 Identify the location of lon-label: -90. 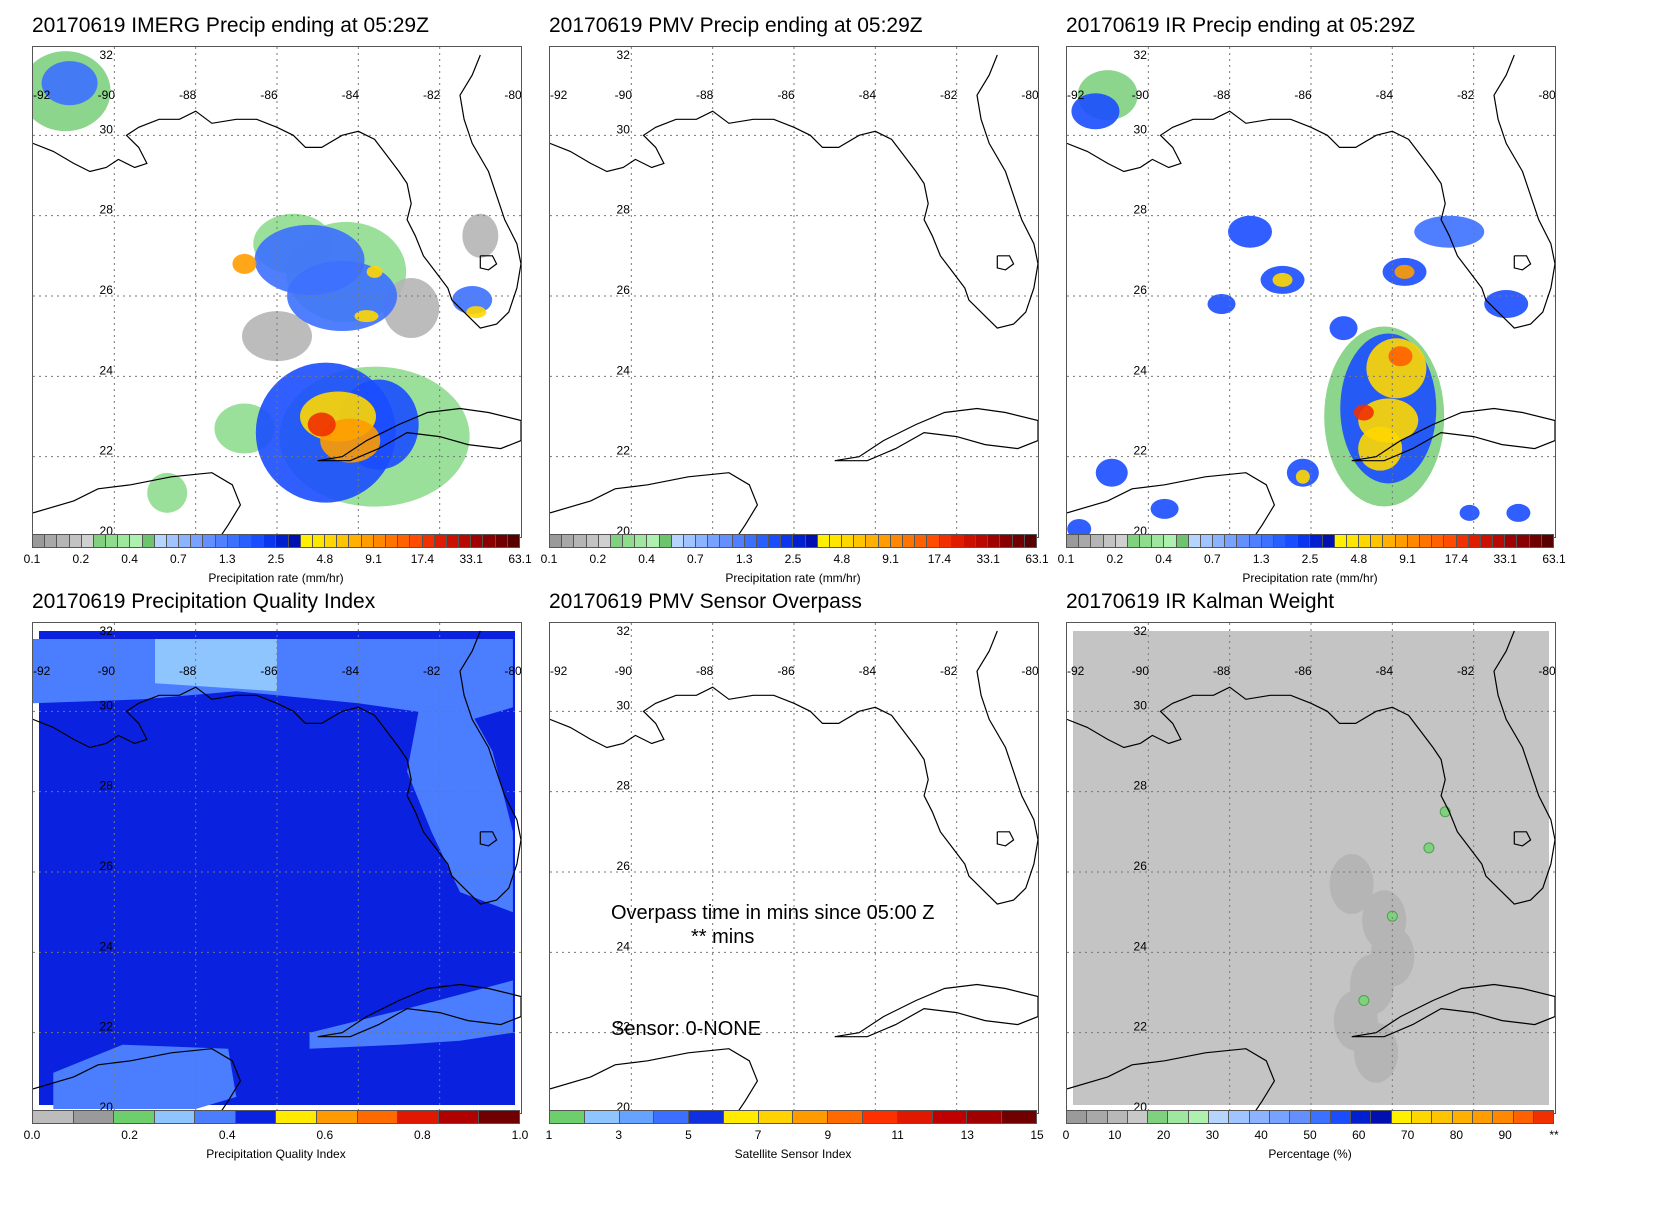
(1141, 95).